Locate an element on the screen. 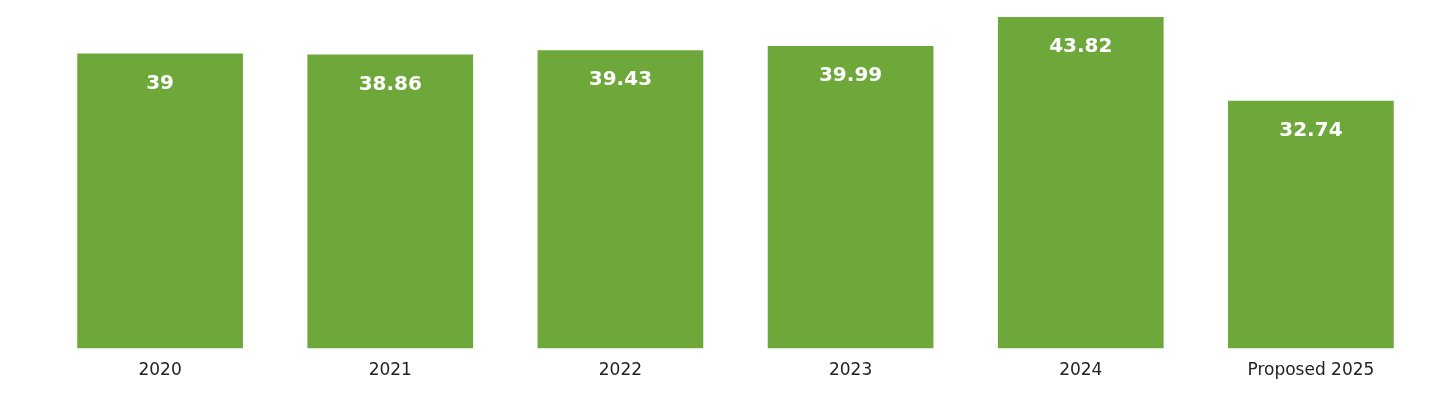 The height and width of the screenshot is (401, 1456). data-label: 43.82 is located at coordinates (1081, 45).